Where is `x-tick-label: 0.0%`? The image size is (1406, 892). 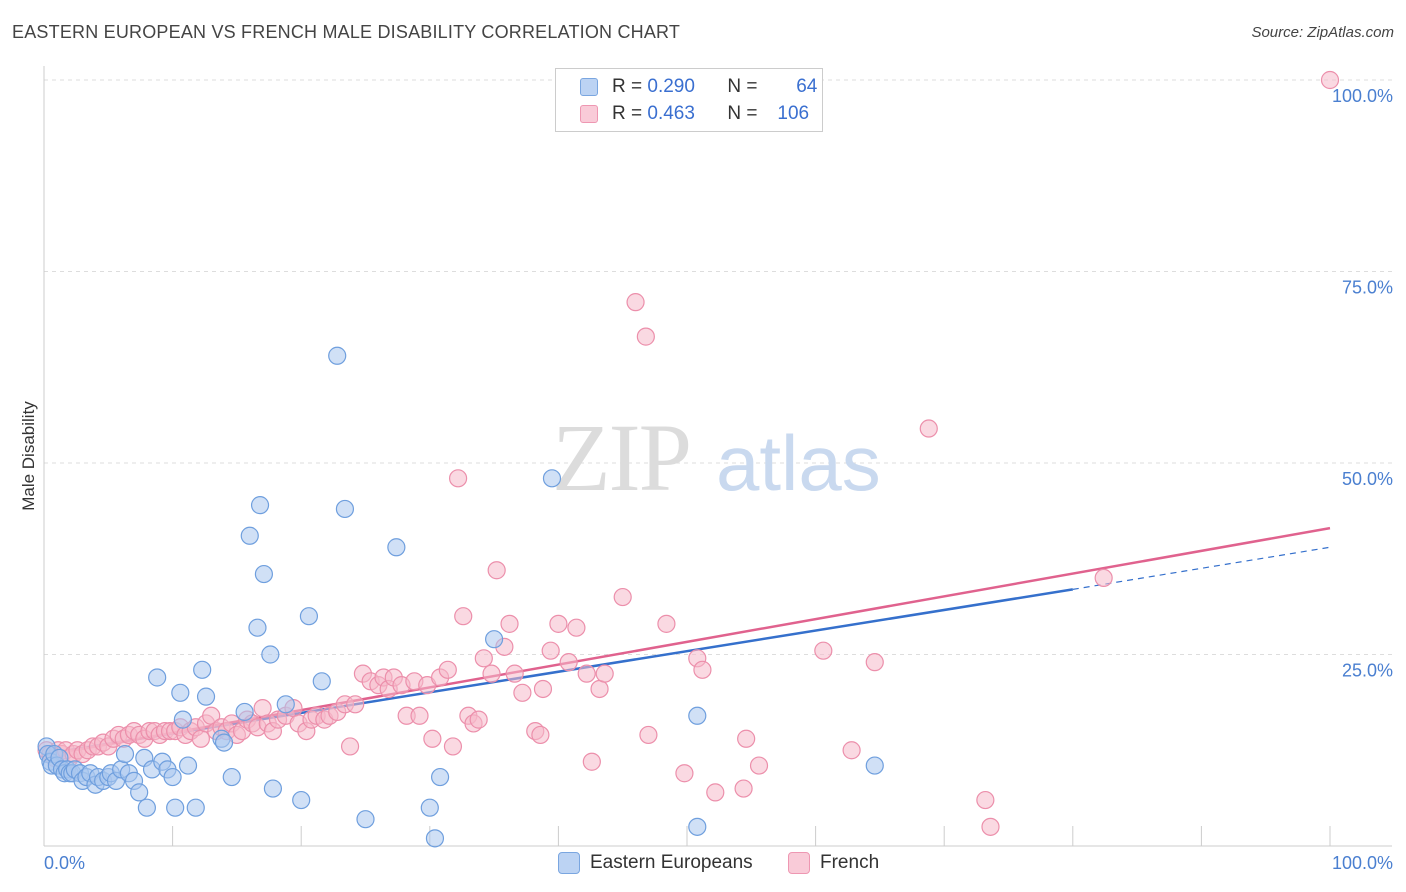
x-tick-label: 0.0% is located at coordinates (64, 863).